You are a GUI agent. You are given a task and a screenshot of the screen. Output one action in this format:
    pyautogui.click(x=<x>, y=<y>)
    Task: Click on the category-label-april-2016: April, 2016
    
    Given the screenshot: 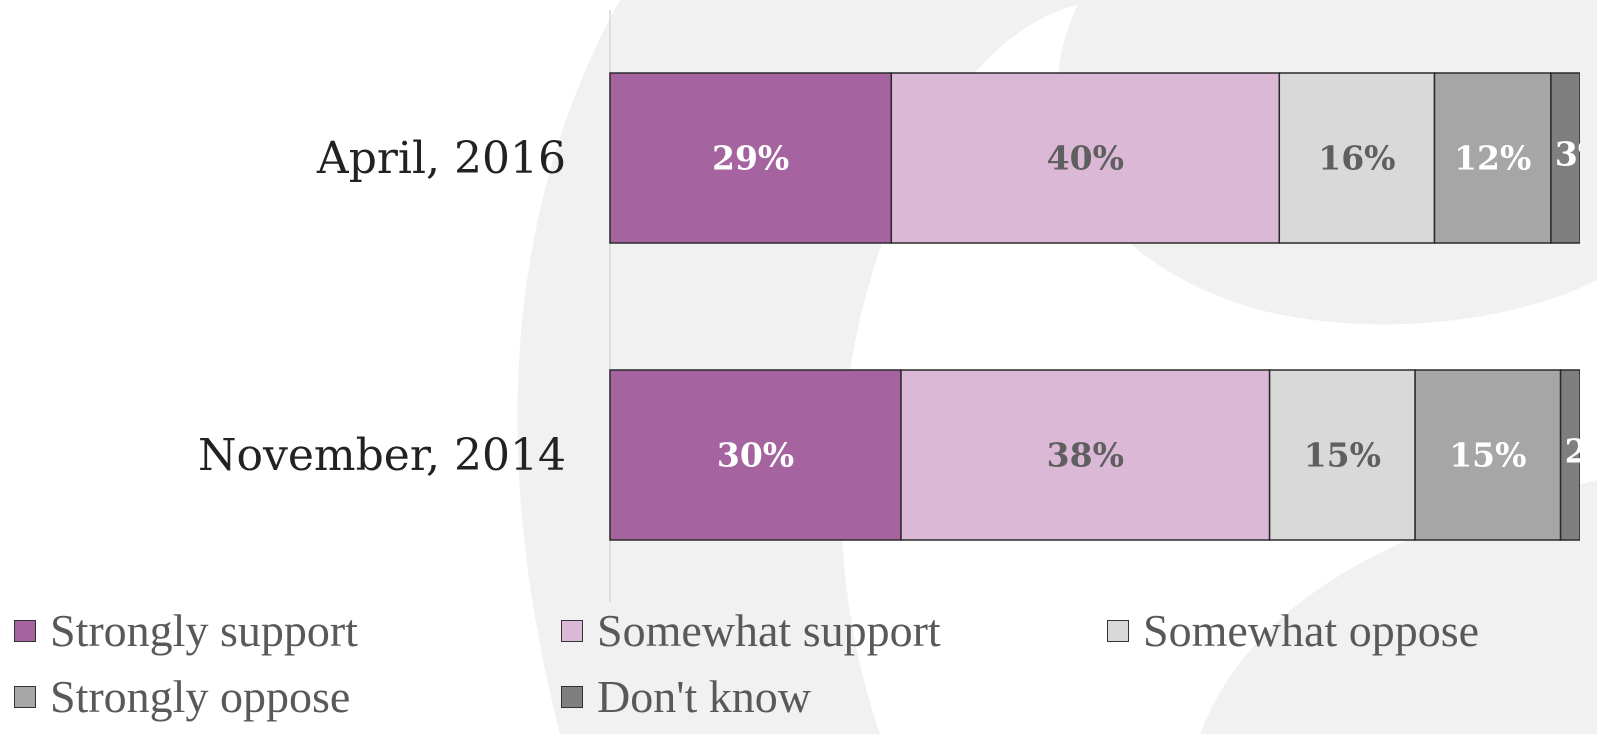 What is the action you would take?
    pyautogui.click(x=441, y=158)
    